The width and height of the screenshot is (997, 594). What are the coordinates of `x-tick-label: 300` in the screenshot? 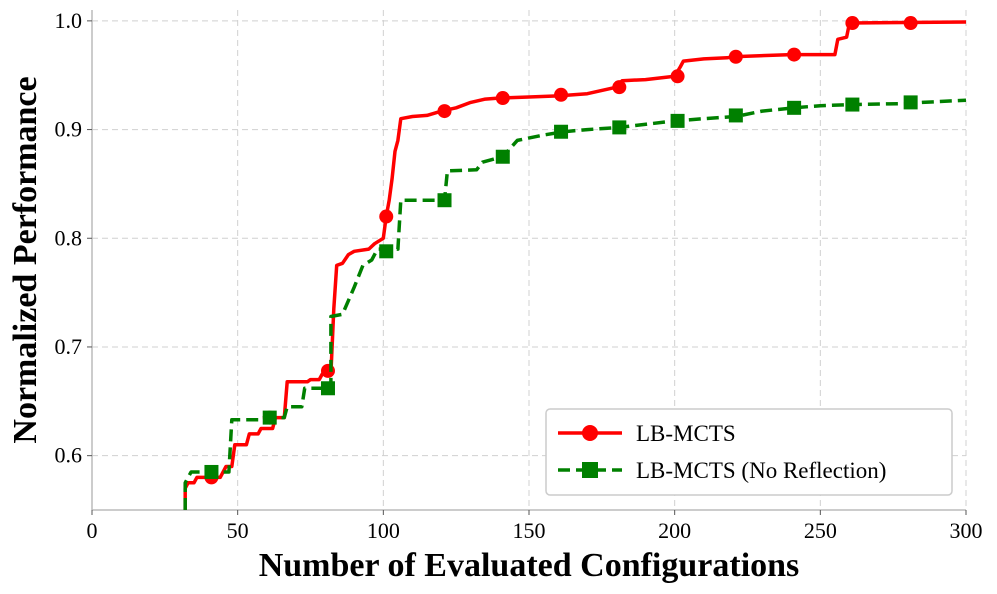 It's located at (966, 530).